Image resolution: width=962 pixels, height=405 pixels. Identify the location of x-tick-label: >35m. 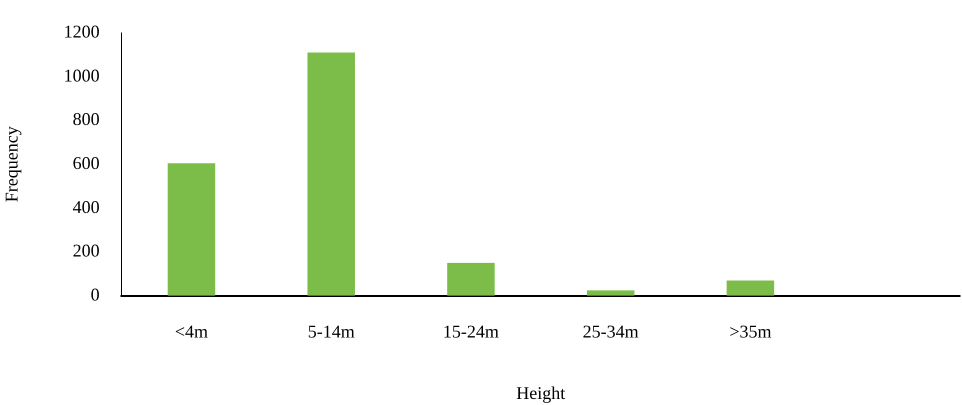
(750, 331).